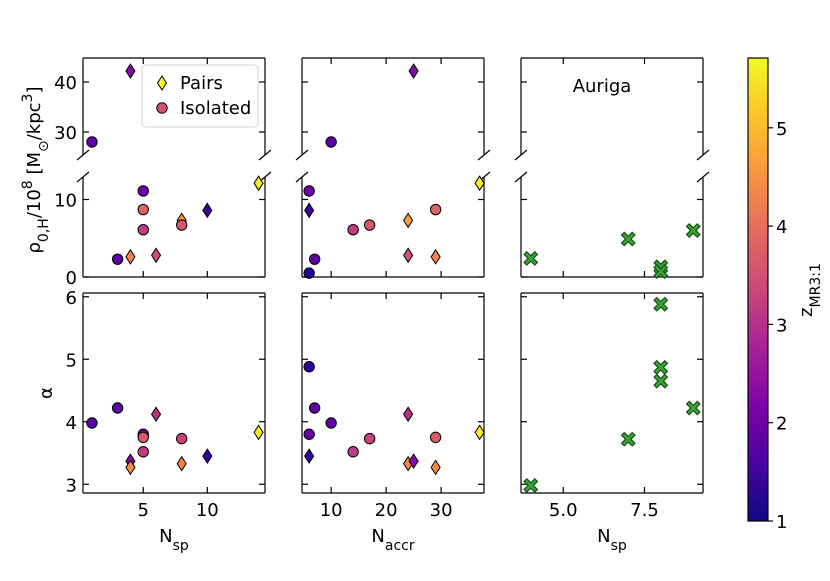 Image resolution: width=830 pixels, height=581 pixels. What do you see at coordinates (758, 289) in the screenshot?
I see `colorbar` at bounding box center [758, 289].